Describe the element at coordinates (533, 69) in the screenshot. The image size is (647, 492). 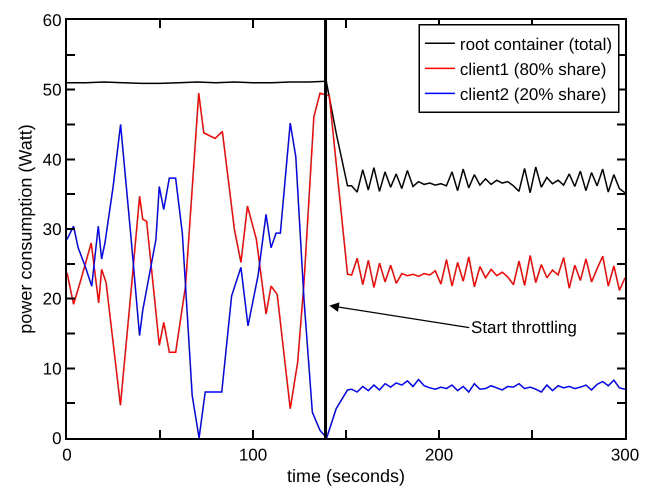
I see `legend-label: client1 (80% share)` at that location.